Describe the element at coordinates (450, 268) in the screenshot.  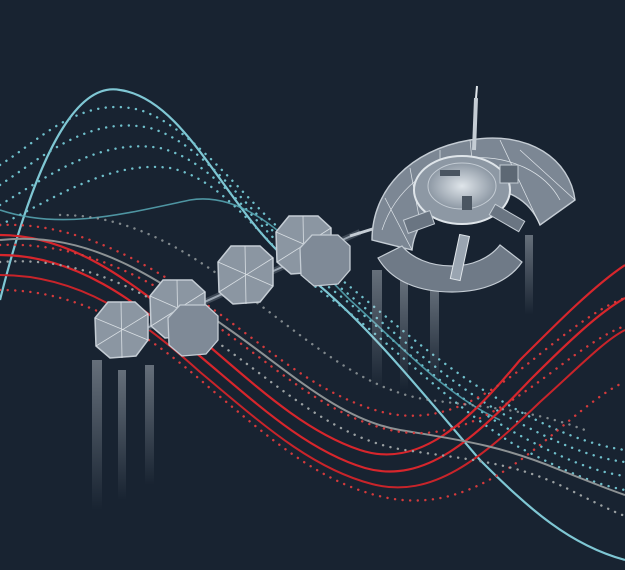
I see `lower-fan` at that location.